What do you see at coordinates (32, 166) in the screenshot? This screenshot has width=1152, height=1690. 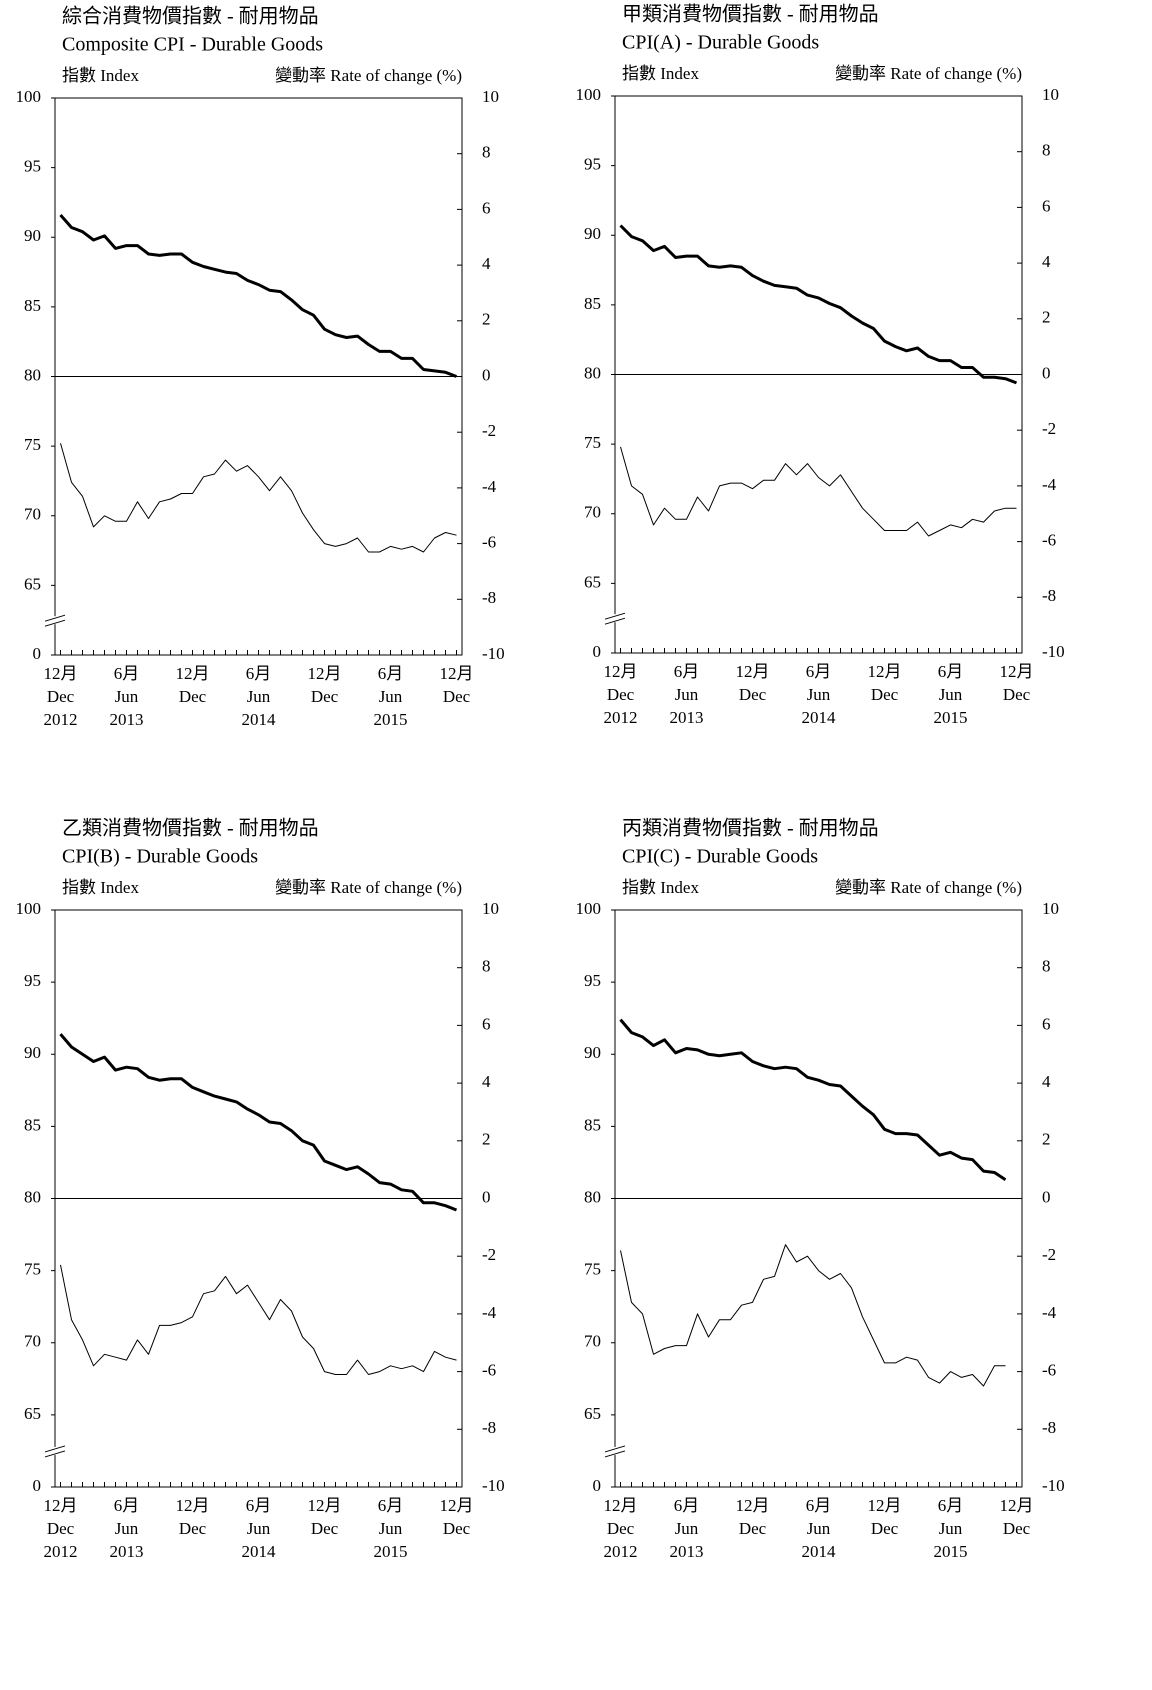 I see `y-tick-label: 95` at bounding box center [32, 166].